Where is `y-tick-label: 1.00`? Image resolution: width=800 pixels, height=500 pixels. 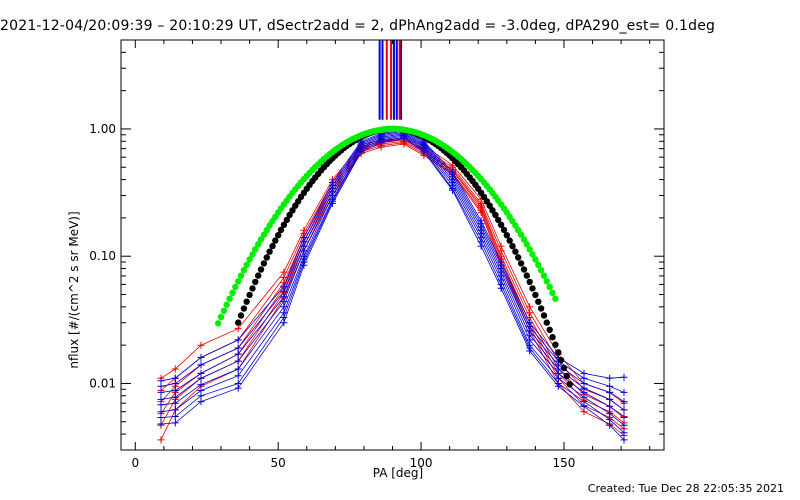
y-tick-label: 1.00 is located at coordinates (102, 129).